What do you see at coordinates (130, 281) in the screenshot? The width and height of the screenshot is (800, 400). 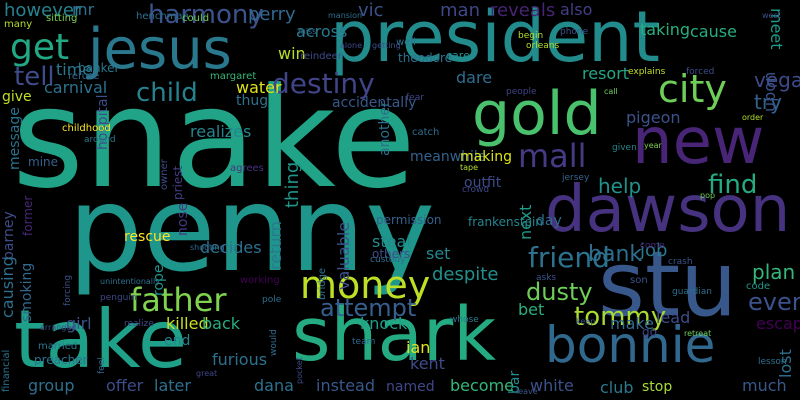 I see `word-lesson: unintentionally` at bounding box center [130, 281].